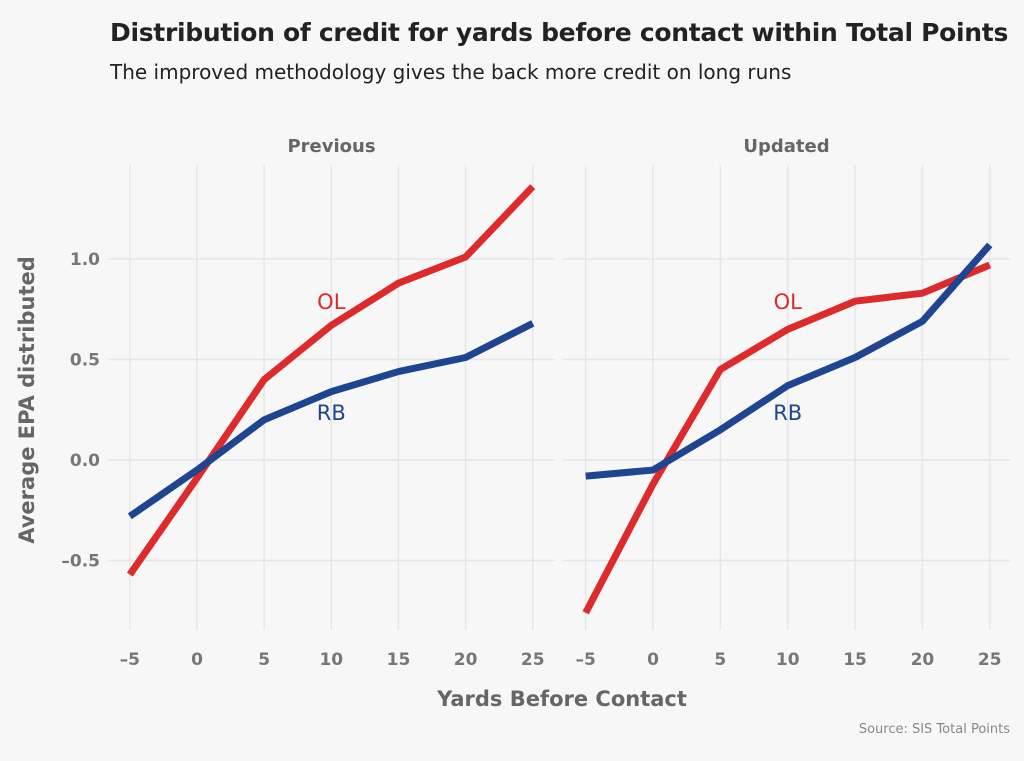 This screenshot has width=1024, height=761. Describe the element at coordinates (80, 562) in the screenshot. I see `y-tick-label: –0.5` at that location.